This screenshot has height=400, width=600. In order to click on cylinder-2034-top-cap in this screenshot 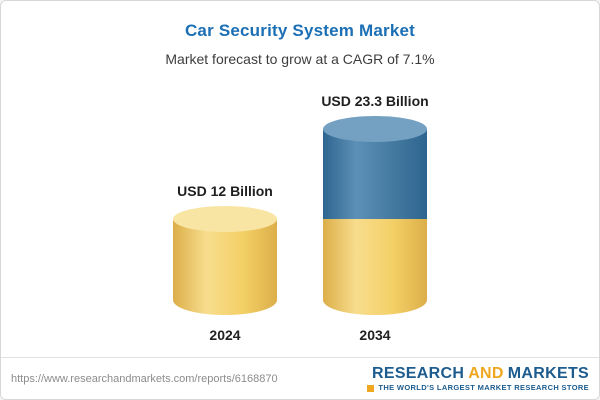, I will do `click(375, 128)`.